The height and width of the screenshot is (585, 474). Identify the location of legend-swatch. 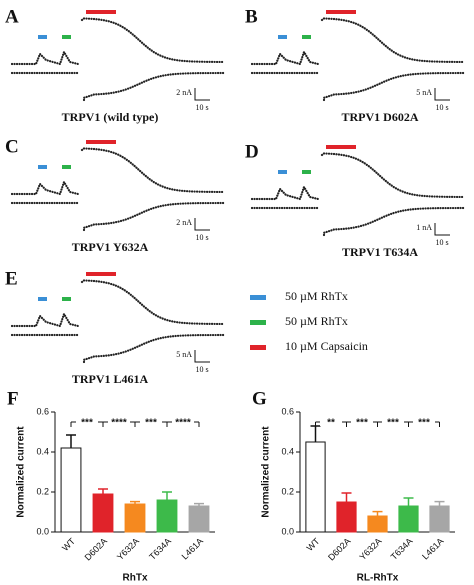
(258, 347).